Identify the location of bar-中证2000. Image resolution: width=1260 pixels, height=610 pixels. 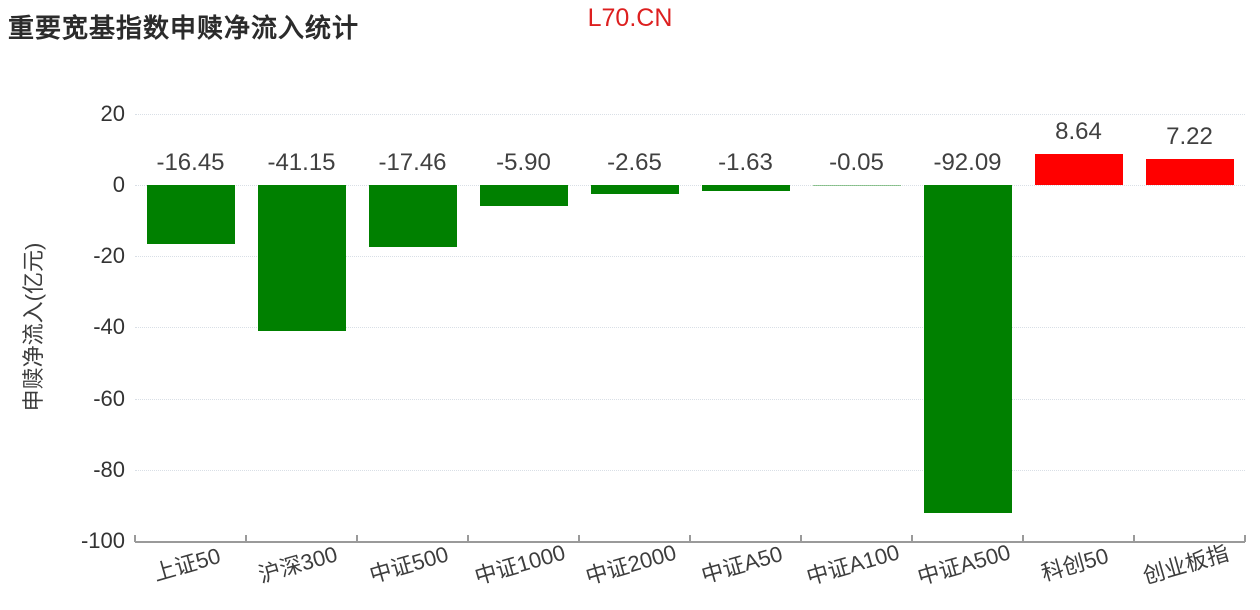
(634, 190).